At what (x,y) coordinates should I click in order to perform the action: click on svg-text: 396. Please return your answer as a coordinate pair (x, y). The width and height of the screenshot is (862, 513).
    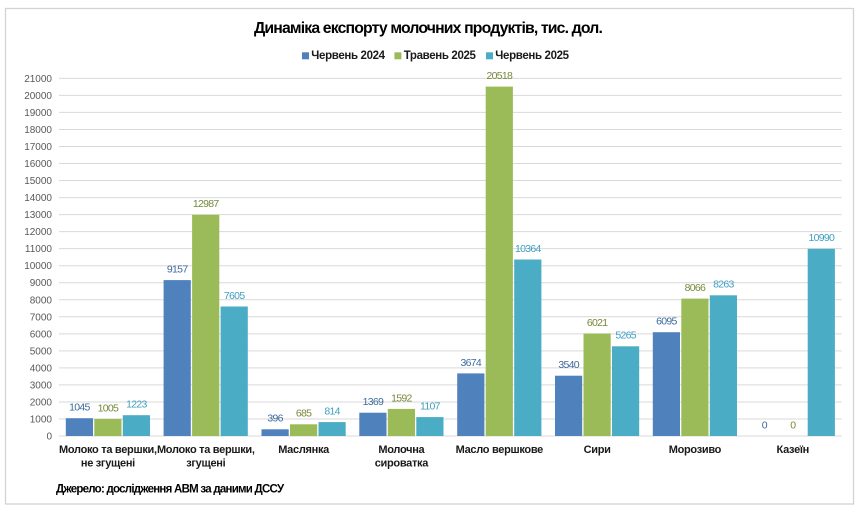
    Looking at the image, I should click on (275, 419).